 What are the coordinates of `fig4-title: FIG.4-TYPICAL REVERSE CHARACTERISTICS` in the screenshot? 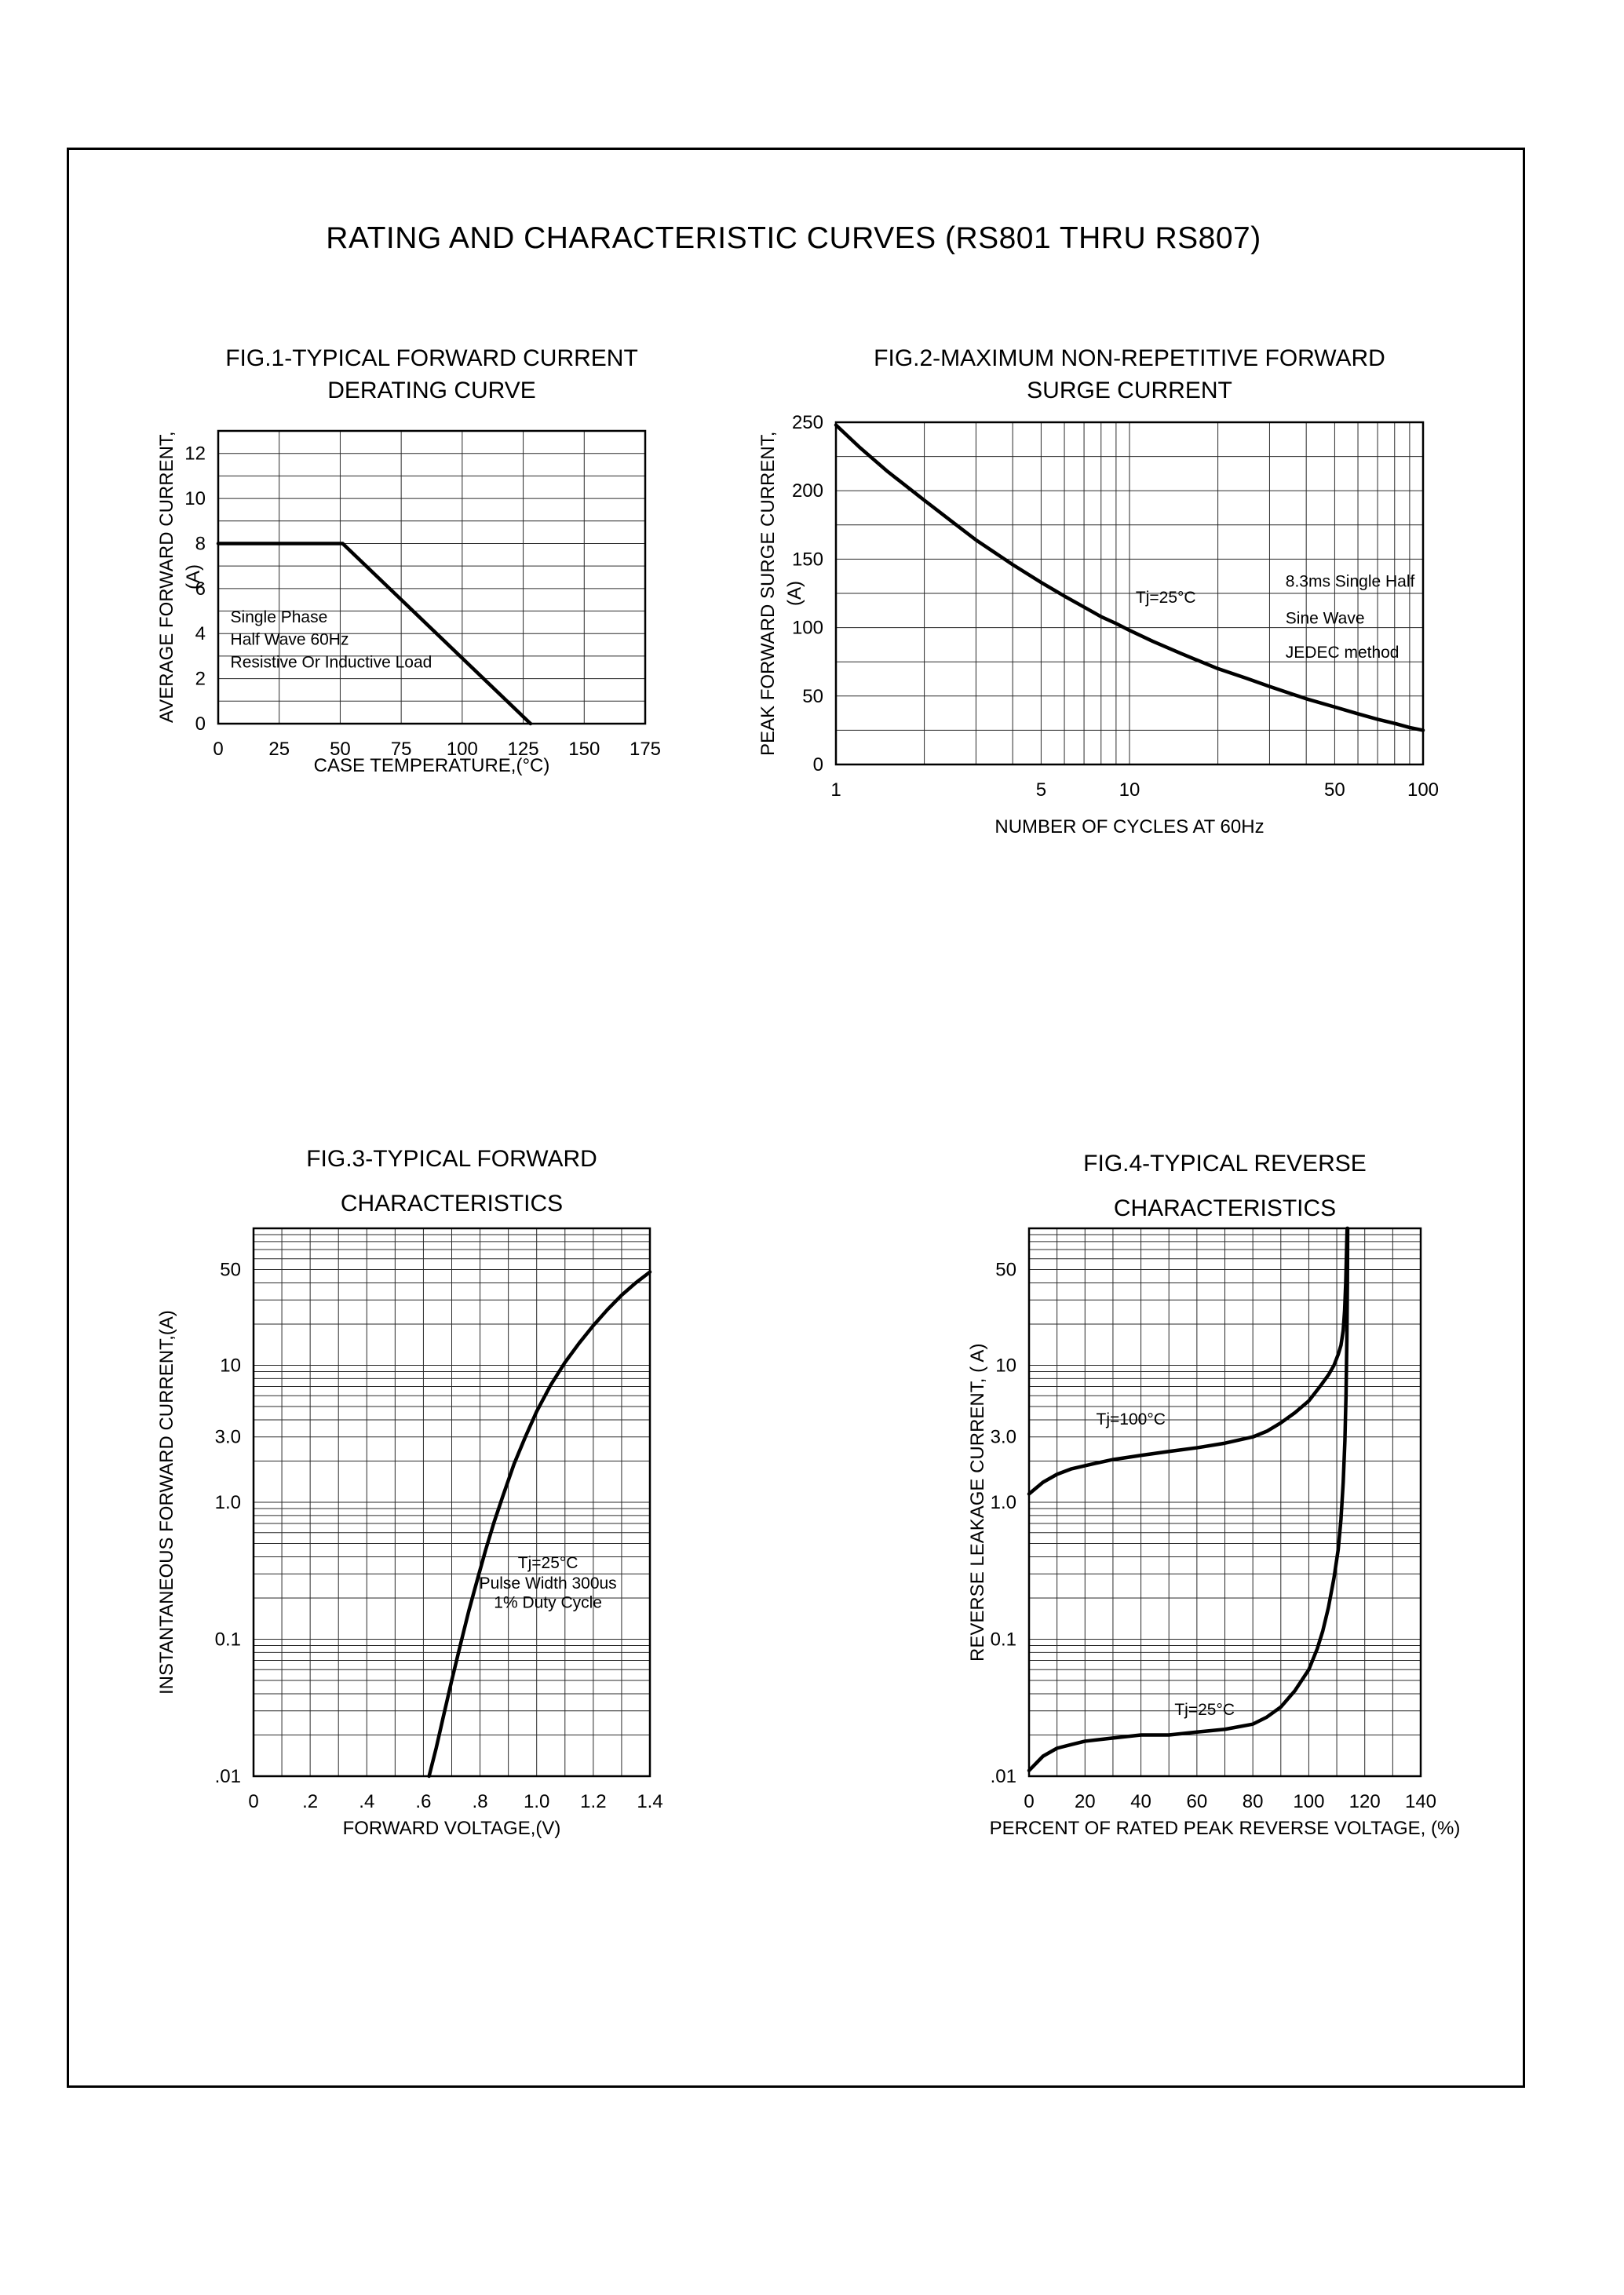 It's located at (1225, 1186).